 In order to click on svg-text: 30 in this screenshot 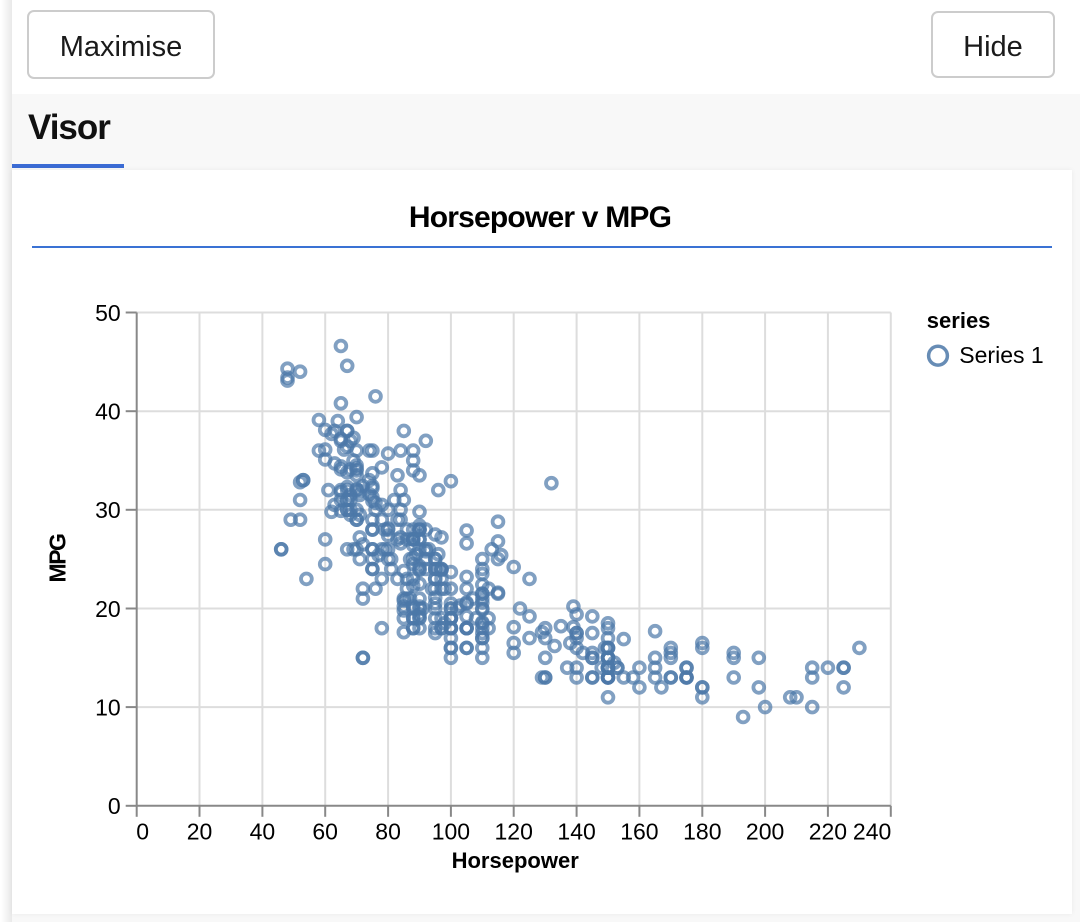, I will do `click(108, 510)`.